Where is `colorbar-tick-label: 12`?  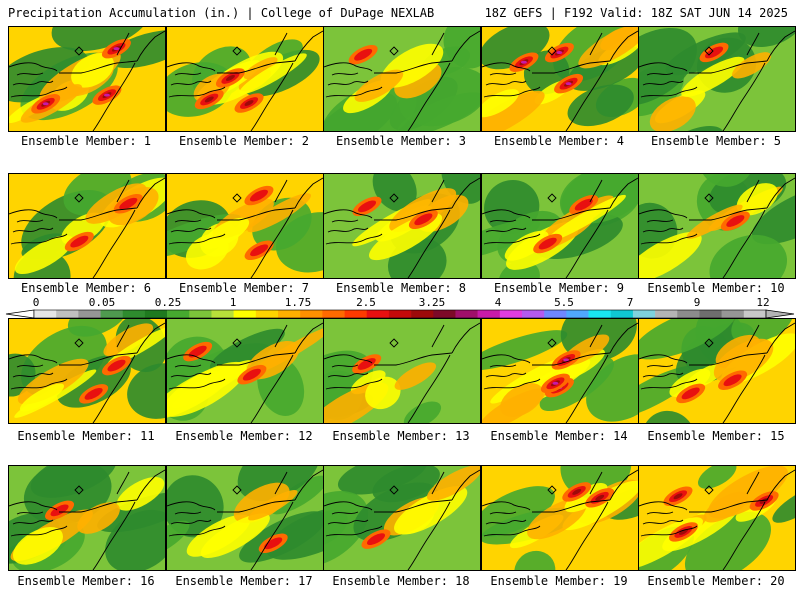 colorbar-tick-label: 12 is located at coordinates (763, 302).